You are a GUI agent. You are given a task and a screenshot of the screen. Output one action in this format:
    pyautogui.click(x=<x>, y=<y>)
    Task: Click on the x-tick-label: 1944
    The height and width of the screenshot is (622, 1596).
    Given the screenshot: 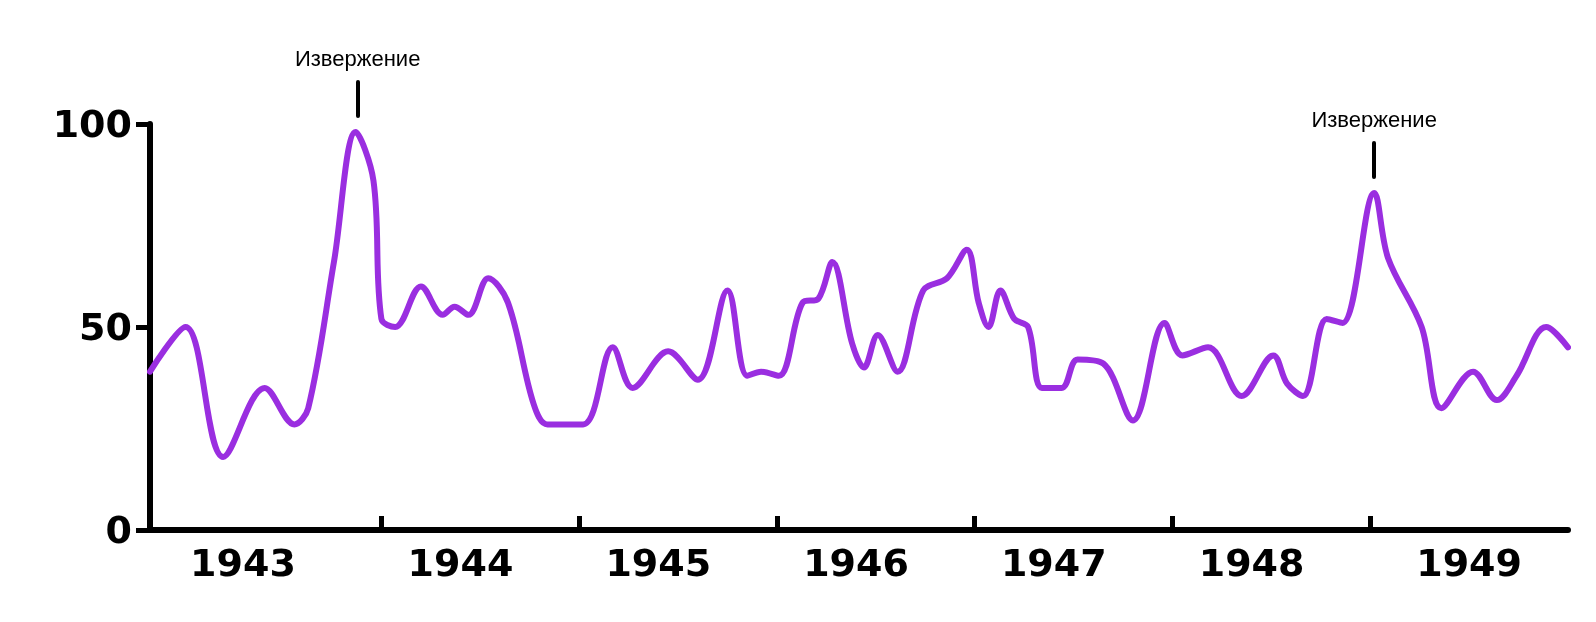 What is the action you would take?
    pyautogui.click(x=460, y=563)
    